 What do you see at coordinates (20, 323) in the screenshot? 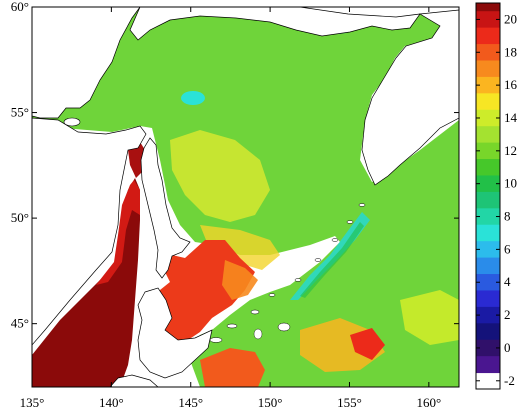
I see `lat-tick-label: 45°` at bounding box center [20, 323].